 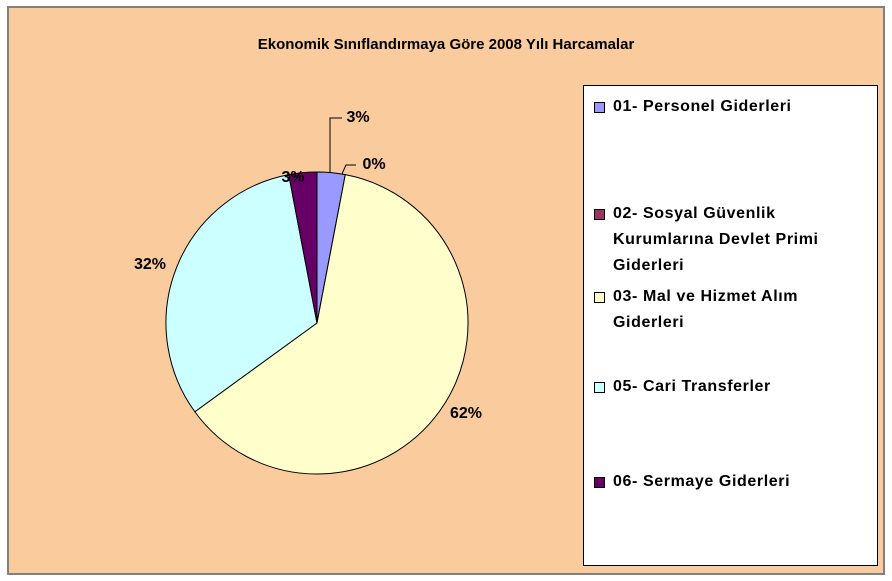 I want to click on legend-item: 03- Mal ve Hizmet Alım Giderleri, so click(x=731, y=310).